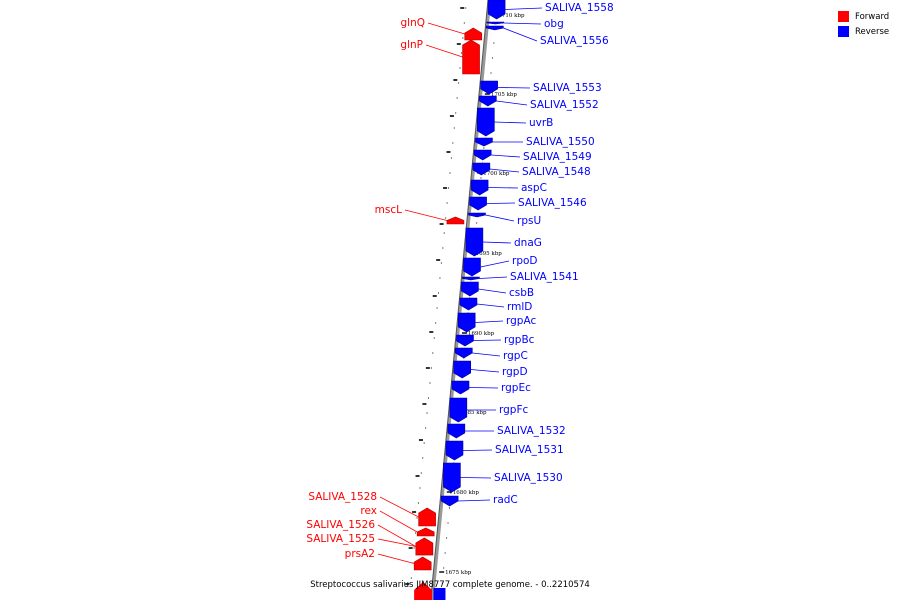 The height and width of the screenshot is (600, 900). Describe the element at coordinates (449, 501) in the screenshot. I see `gene-arrow-radc` at that location.